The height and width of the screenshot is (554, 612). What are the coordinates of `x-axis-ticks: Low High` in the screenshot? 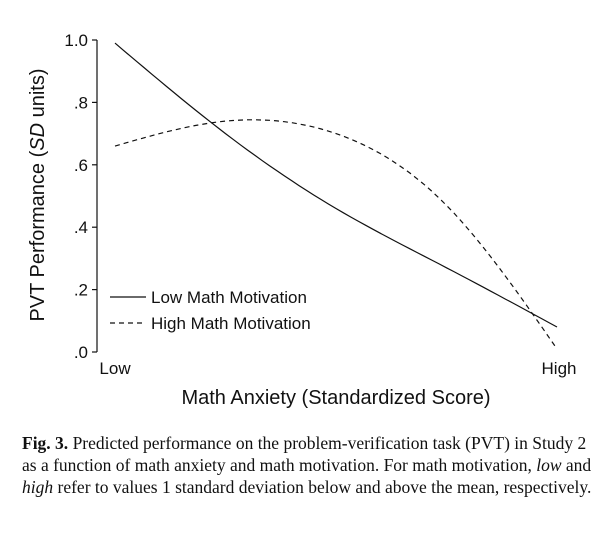 It's located at (337, 368).